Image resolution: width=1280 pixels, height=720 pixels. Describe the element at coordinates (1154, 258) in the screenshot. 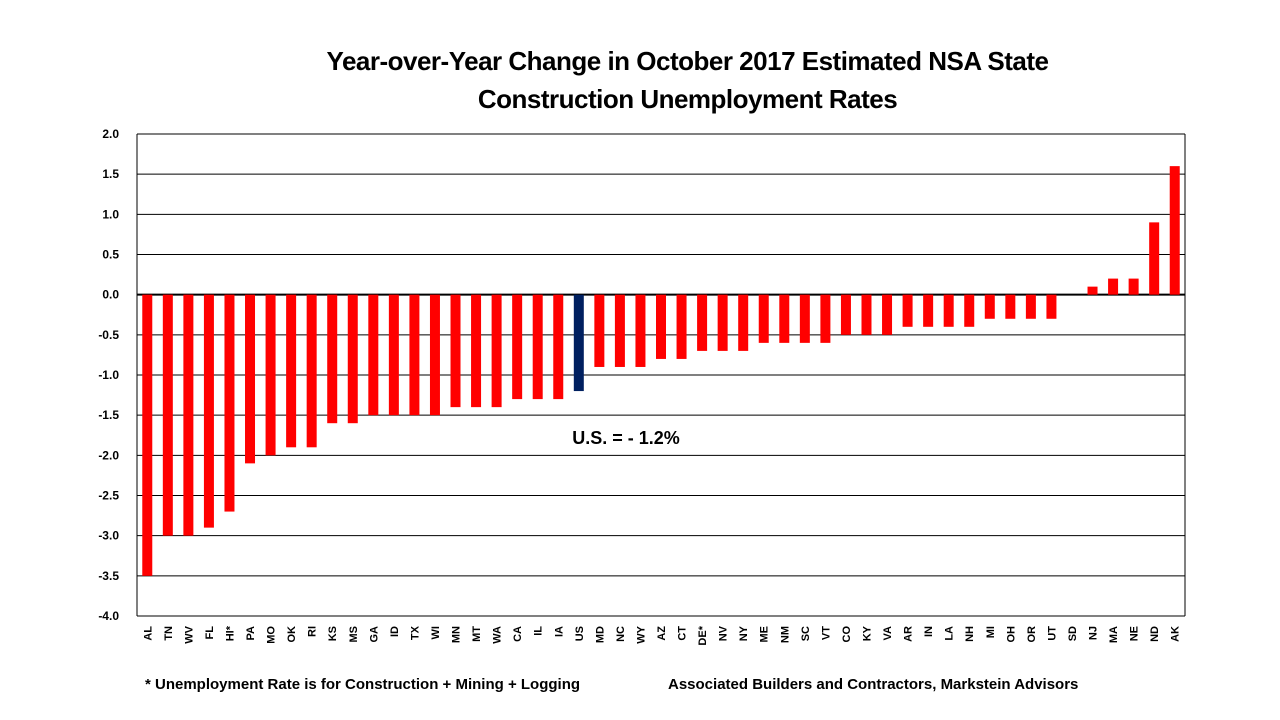

I see `bar-ND` at that location.